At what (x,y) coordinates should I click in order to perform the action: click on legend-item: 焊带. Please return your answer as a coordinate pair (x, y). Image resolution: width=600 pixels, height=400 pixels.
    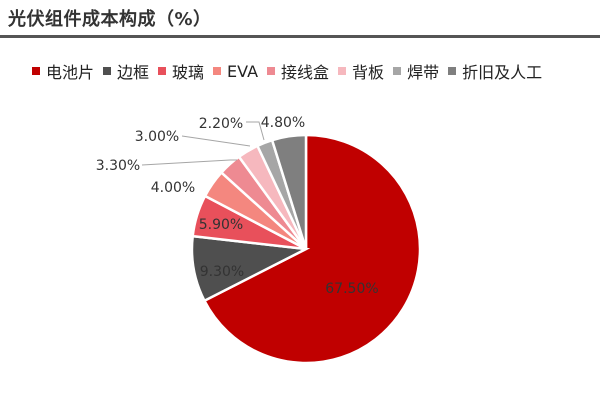
    Looking at the image, I should click on (416, 71).